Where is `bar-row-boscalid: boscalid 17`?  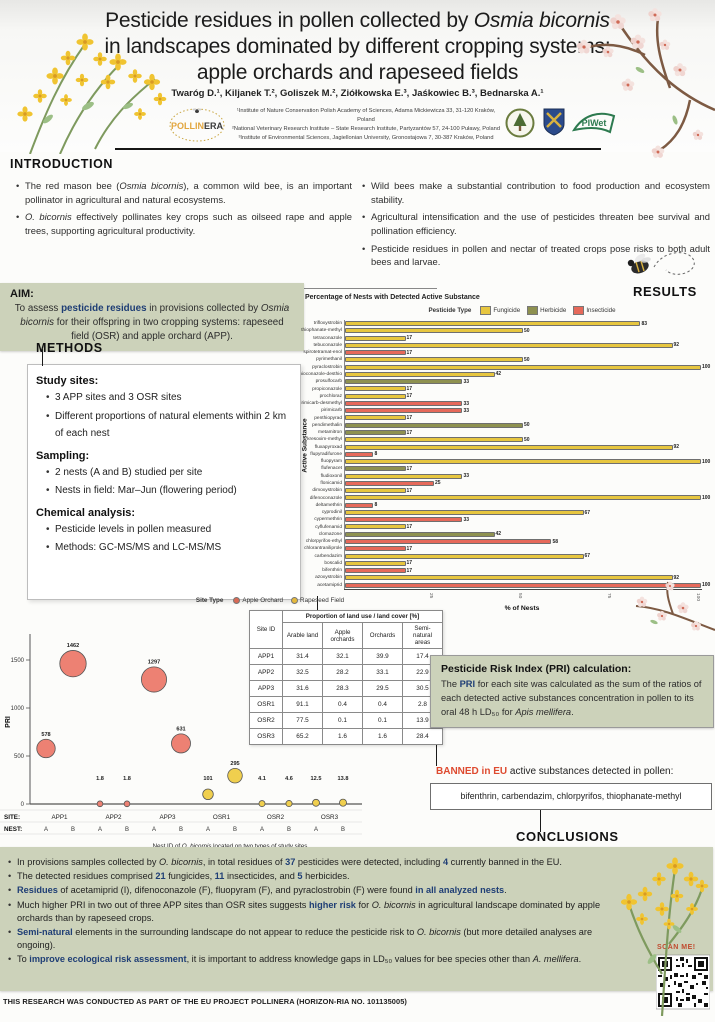 bar-row-boscalid: boscalid 17 is located at coordinates (500, 563).